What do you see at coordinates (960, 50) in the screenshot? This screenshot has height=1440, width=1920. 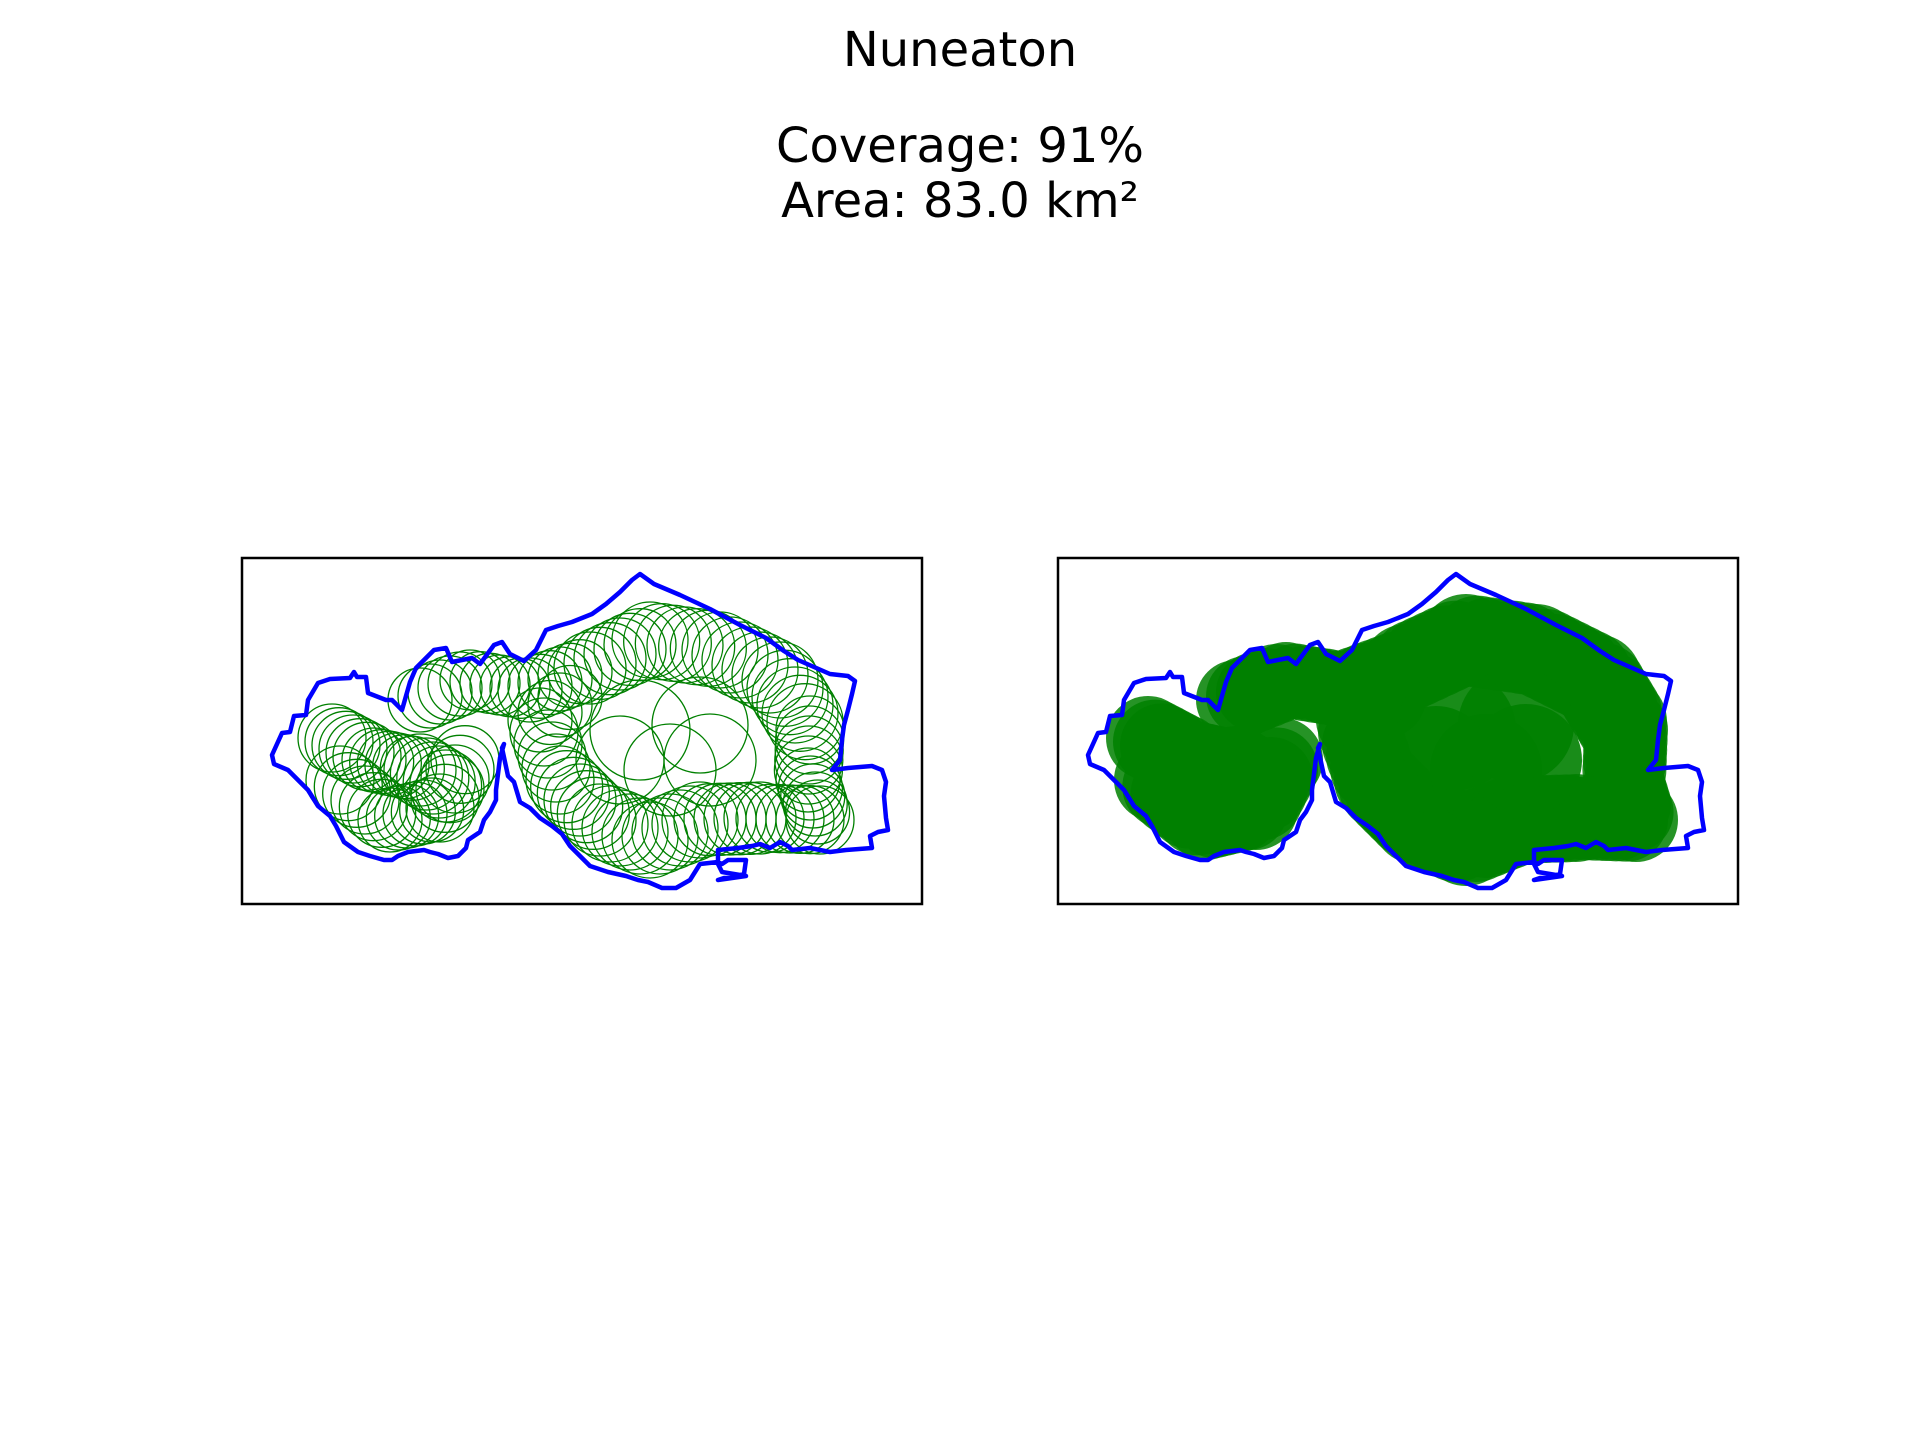 I see `figure-title: Nuneaton` at bounding box center [960, 50].